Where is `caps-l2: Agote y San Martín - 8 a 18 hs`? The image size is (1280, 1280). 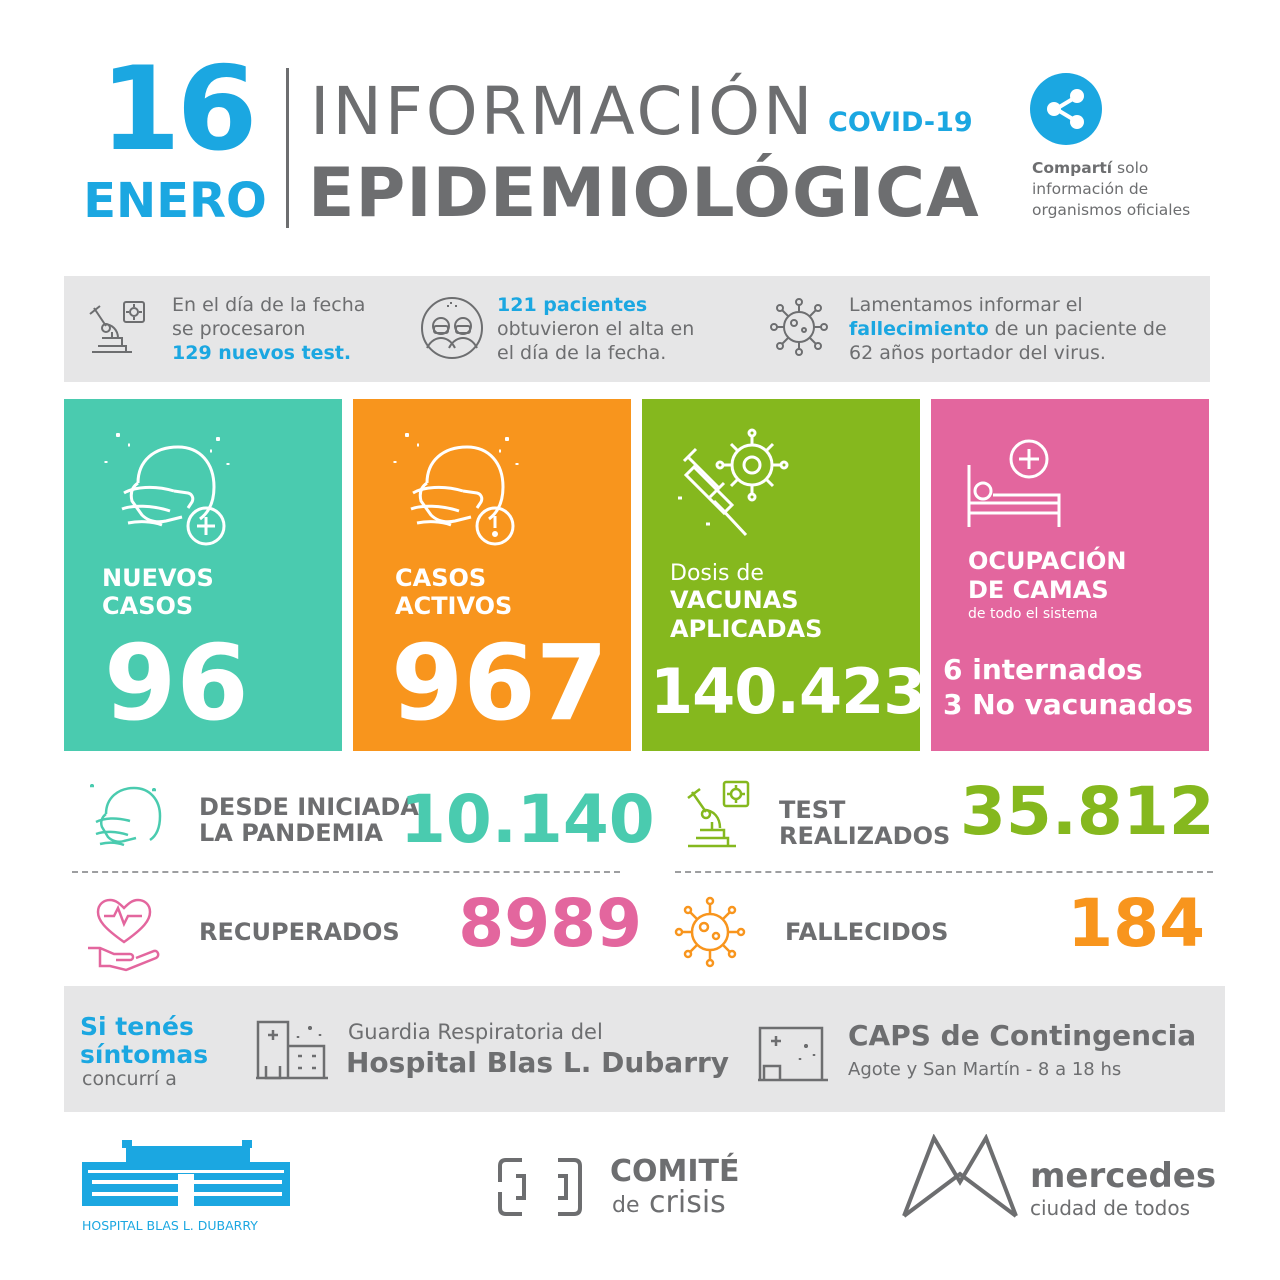 caps-l2: Agote y San Martín - 8 a 18 hs is located at coordinates (985, 1069).